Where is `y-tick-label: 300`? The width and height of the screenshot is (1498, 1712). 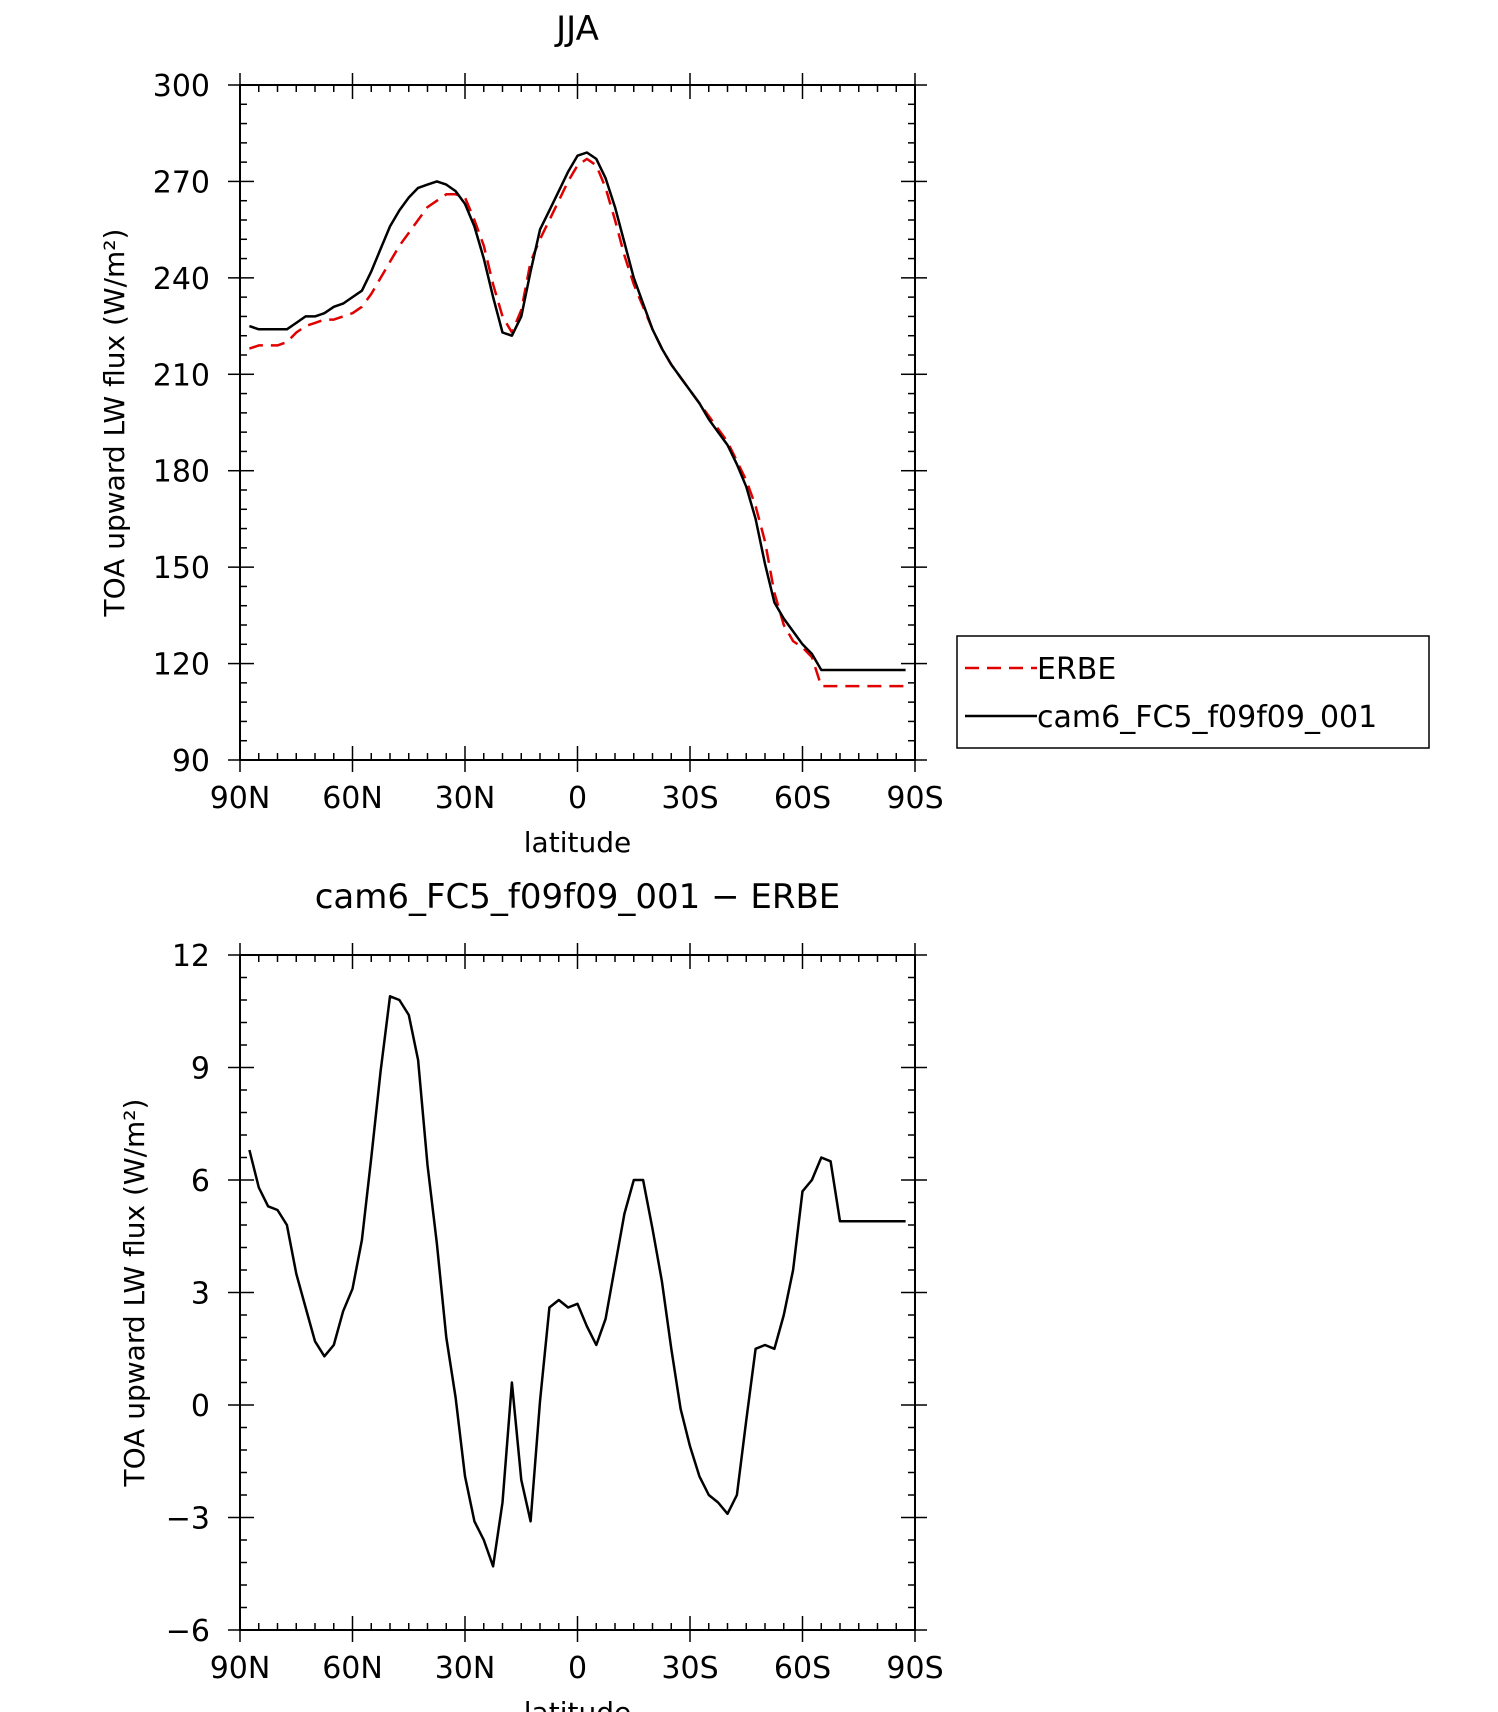 y-tick-label: 300 is located at coordinates (181, 86).